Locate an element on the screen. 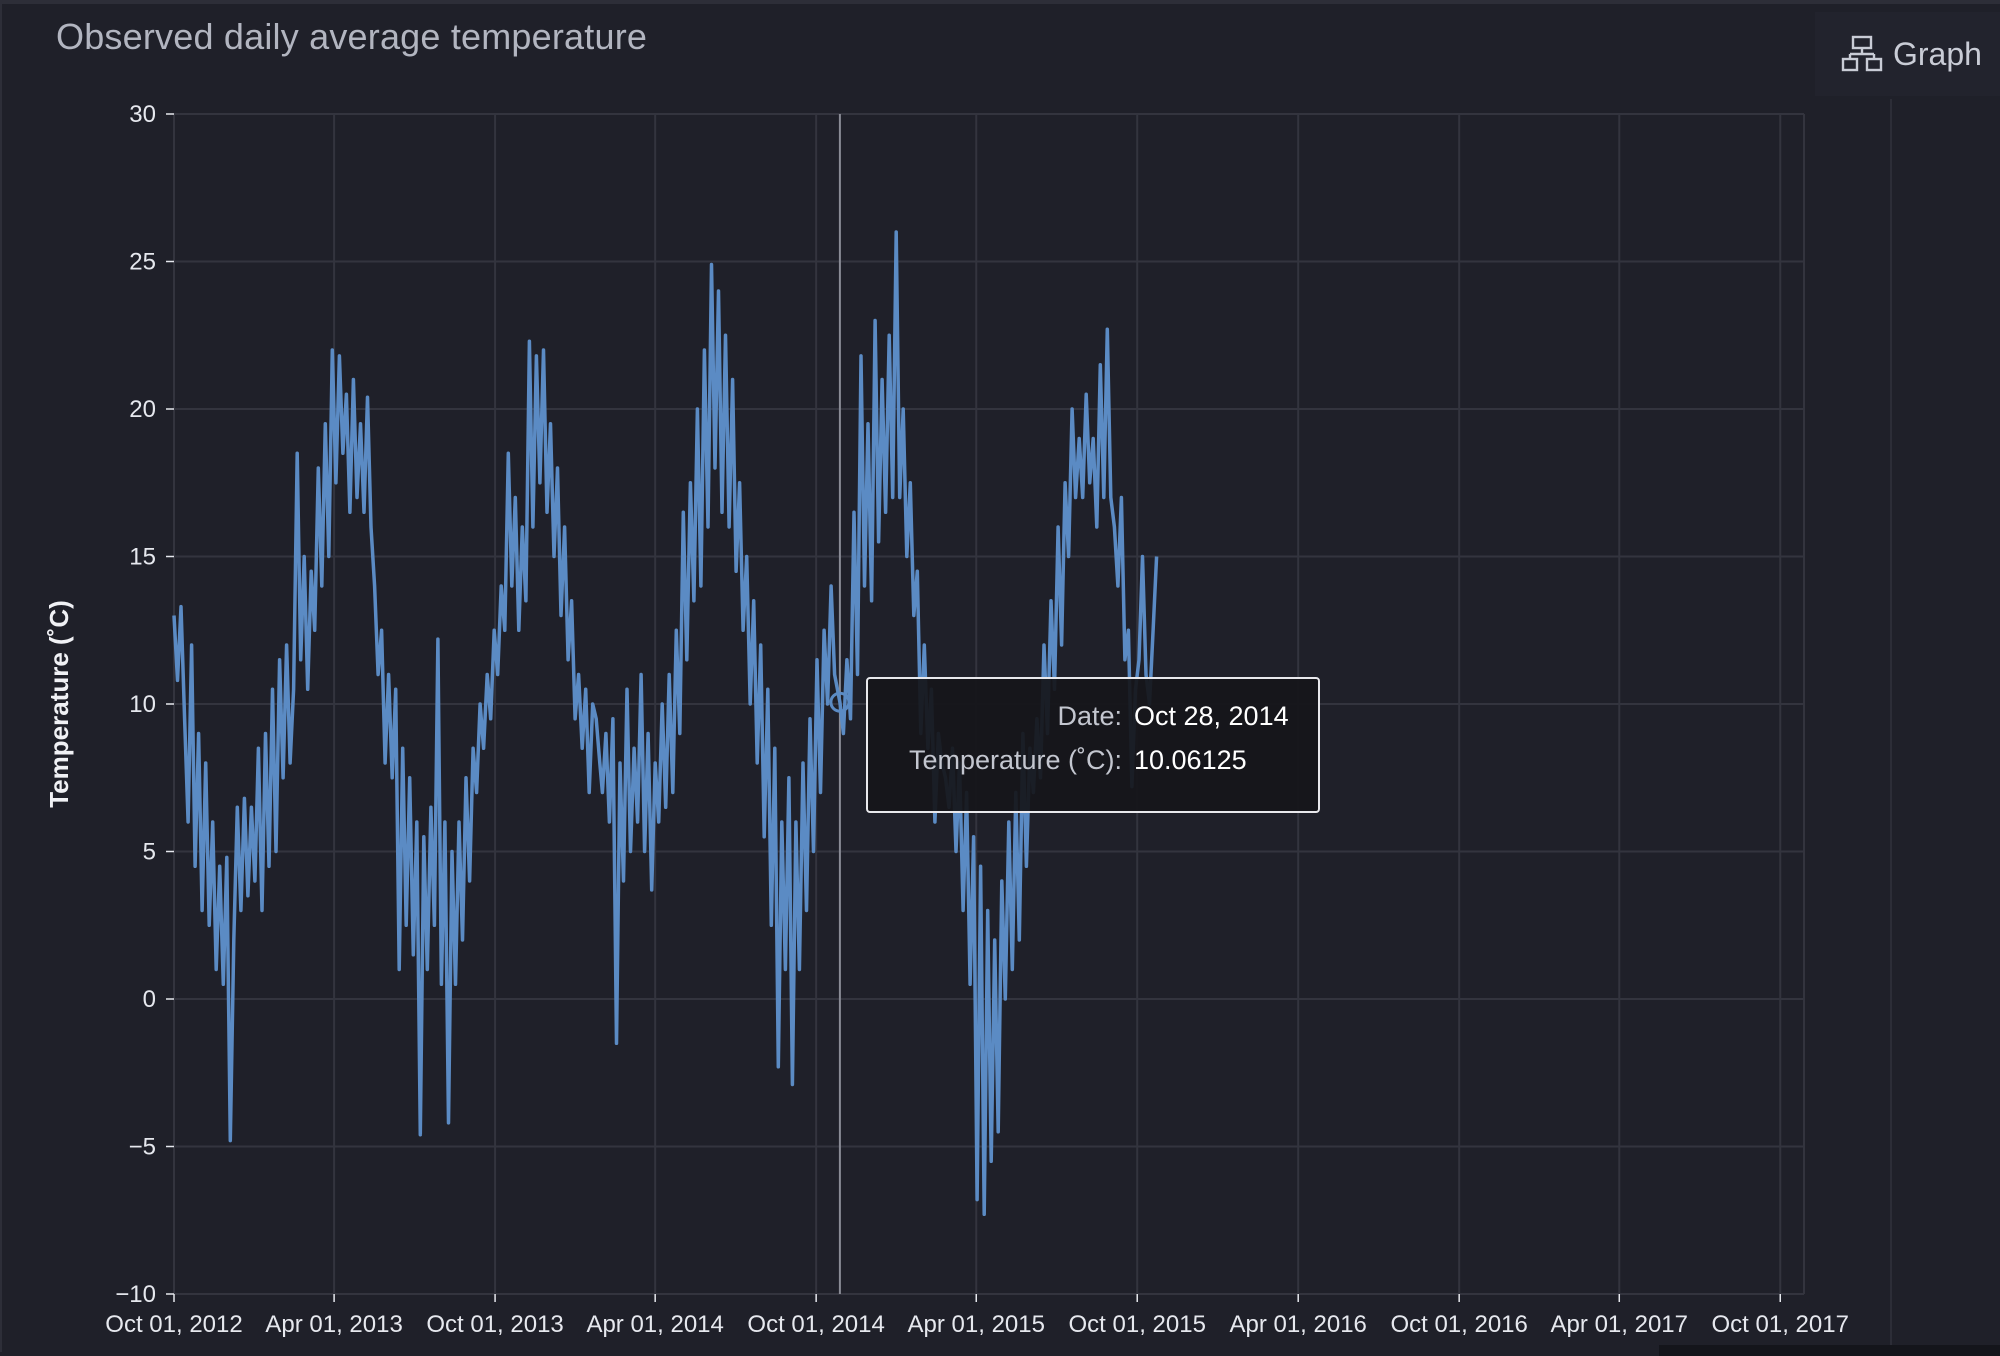 Image resolution: width=2000 pixels, height=1356 pixels. x-tick-label: Oct 01, 2014 is located at coordinates (815, 1324).